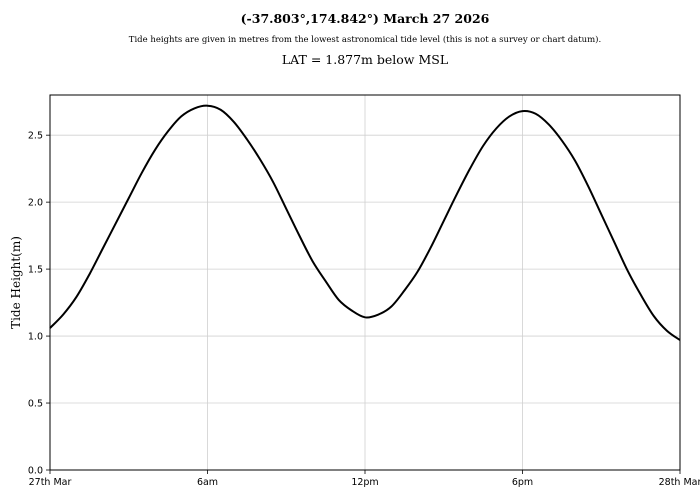  Describe the element at coordinates (16, 282) in the screenshot. I see `y-axis-label: Tide Height(m)` at that location.